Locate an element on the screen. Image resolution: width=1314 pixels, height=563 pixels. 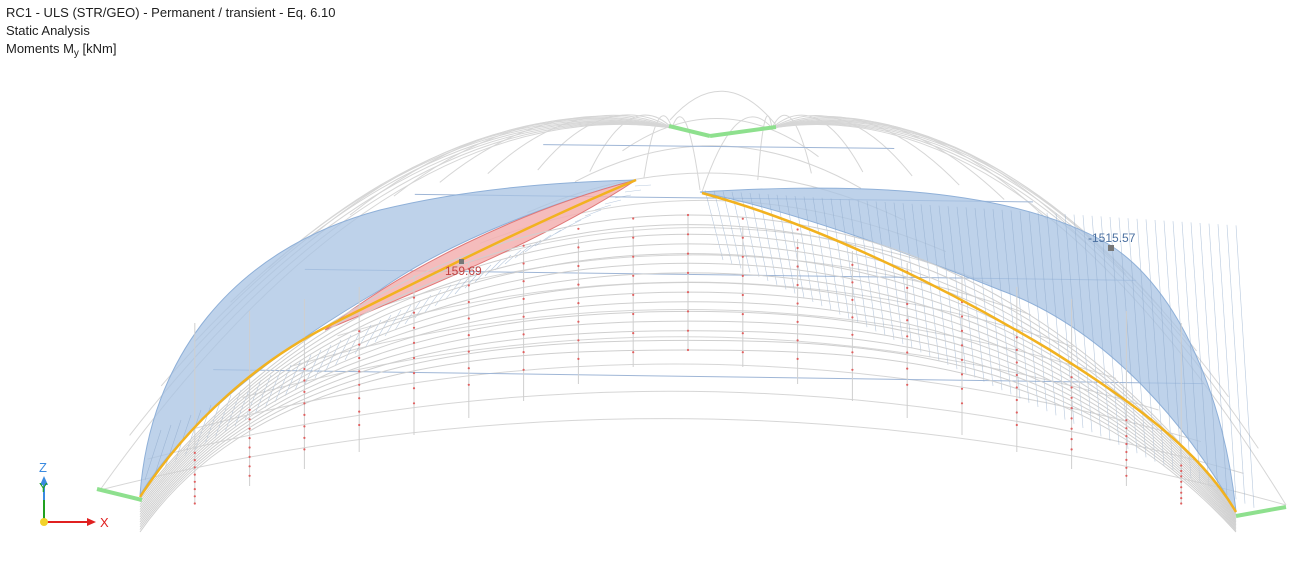
x-axis-label: X is located at coordinates (104, 522).